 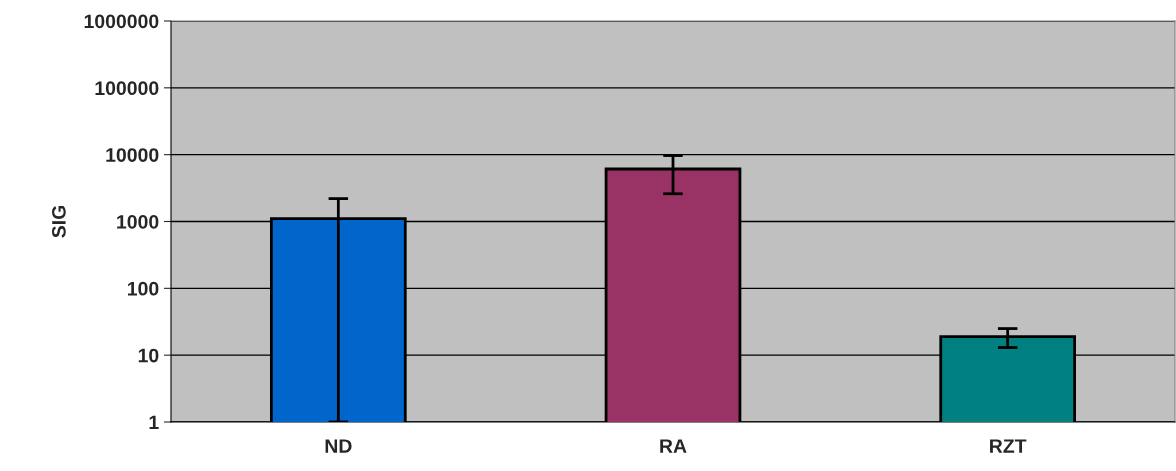 I want to click on y-tick-label: 100000, so click(x=127, y=88).